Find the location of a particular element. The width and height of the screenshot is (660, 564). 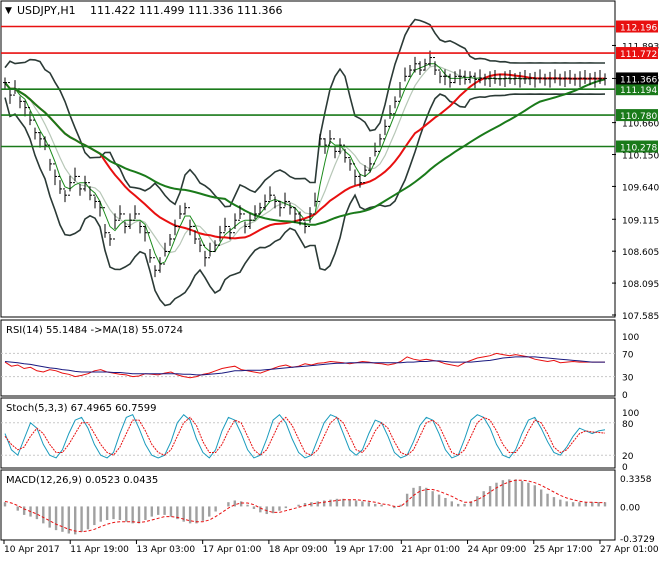

macd-panel-frame is located at coordinates (308, 505).